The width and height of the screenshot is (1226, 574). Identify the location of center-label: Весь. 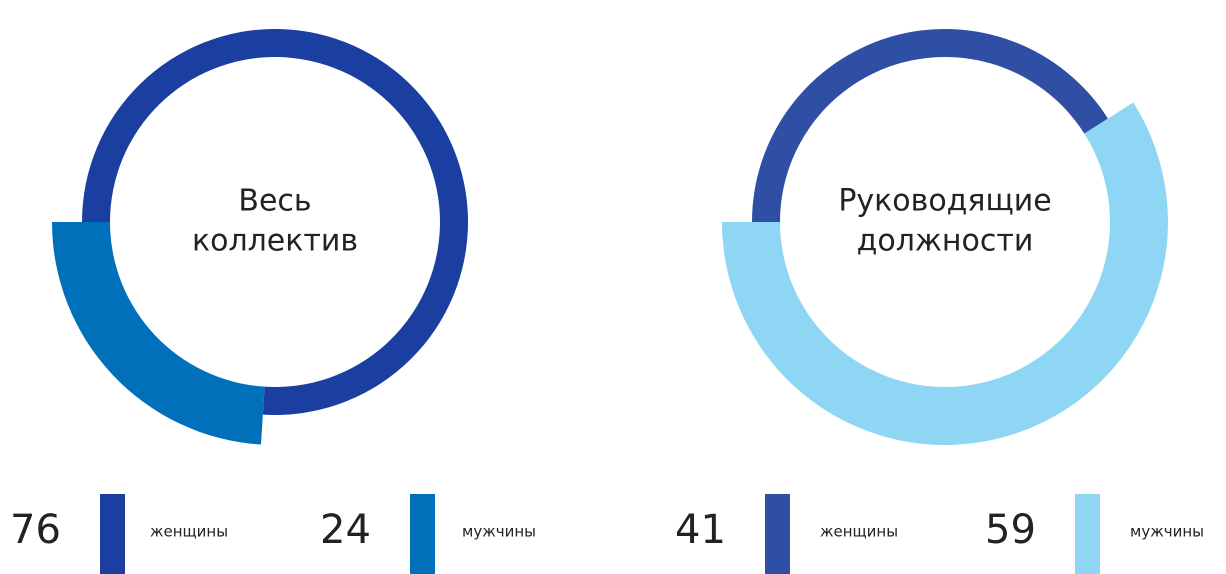
(274, 201).